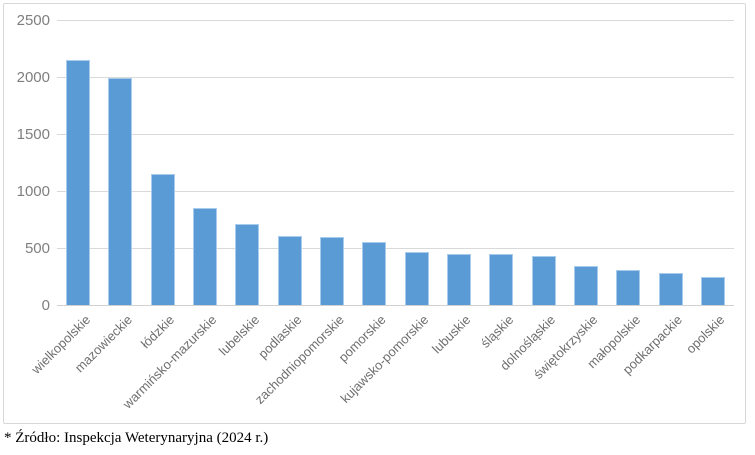 This screenshot has height=455, width=755. Describe the element at coordinates (451, 334) in the screenshot. I see `x-axis-label-lubuskie: lubuskie` at that location.